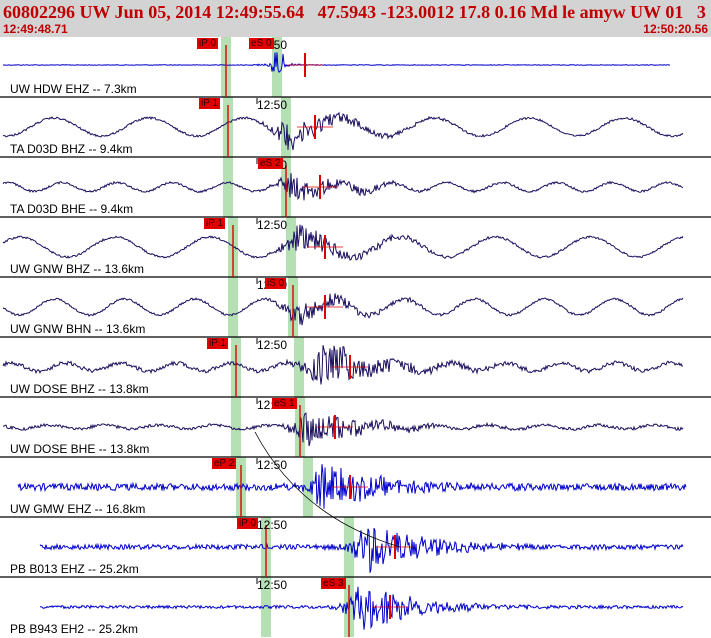 This screenshot has height=638, width=711. What do you see at coordinates (327, 489) in the screenshot?
I see `travel-time-curve` at bounding box center [327, 489].